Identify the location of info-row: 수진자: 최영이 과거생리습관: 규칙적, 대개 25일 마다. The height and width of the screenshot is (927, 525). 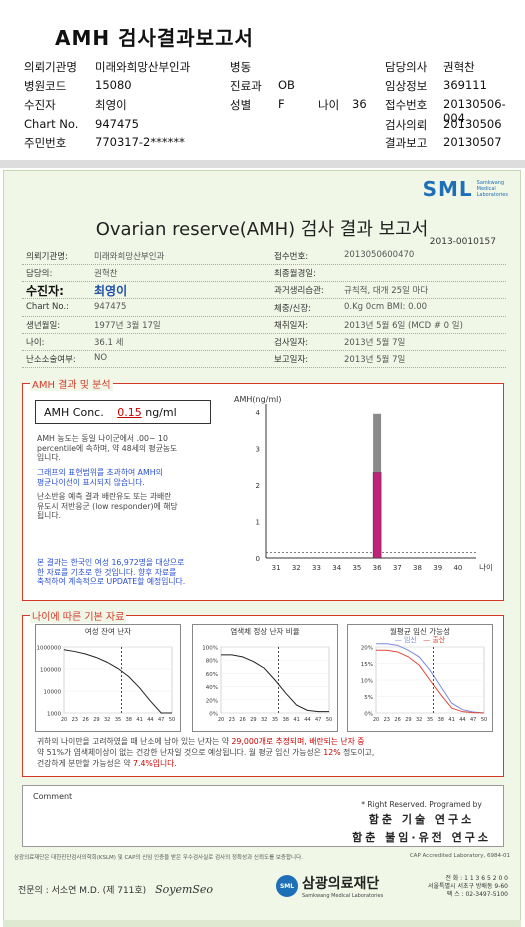
(264, 290).